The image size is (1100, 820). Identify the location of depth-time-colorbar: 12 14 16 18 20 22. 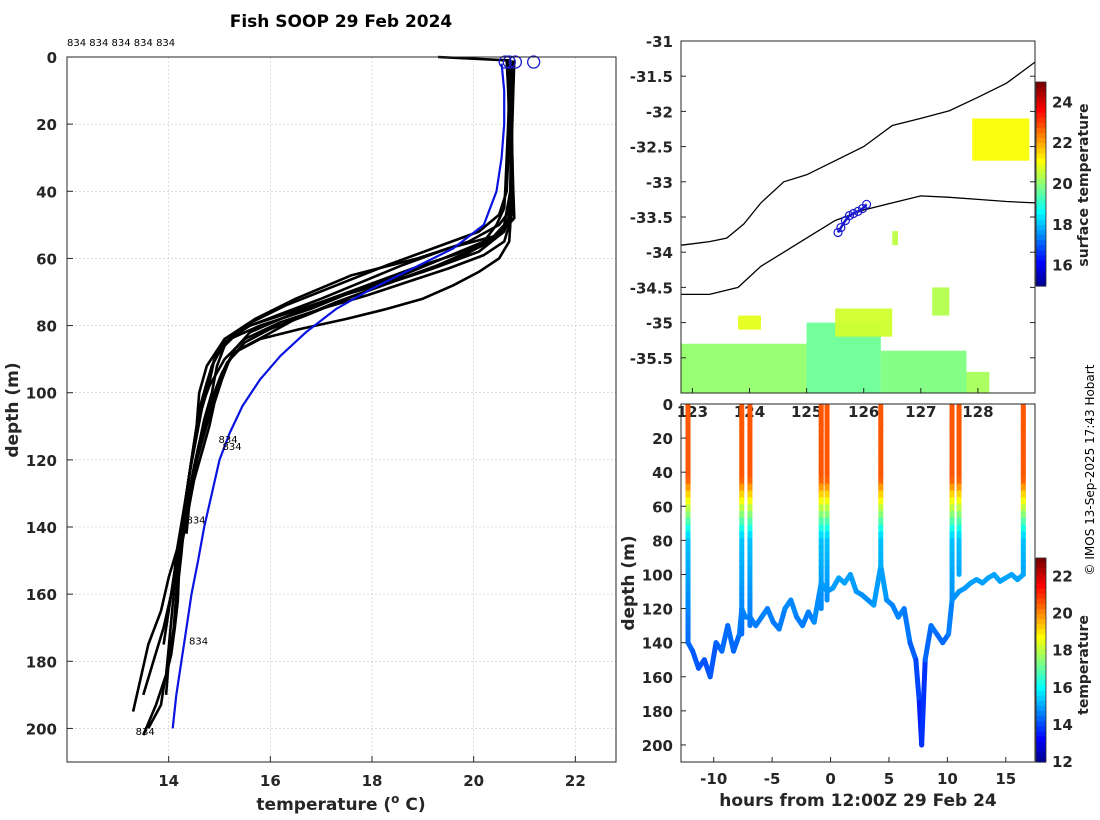
(1054, 664).